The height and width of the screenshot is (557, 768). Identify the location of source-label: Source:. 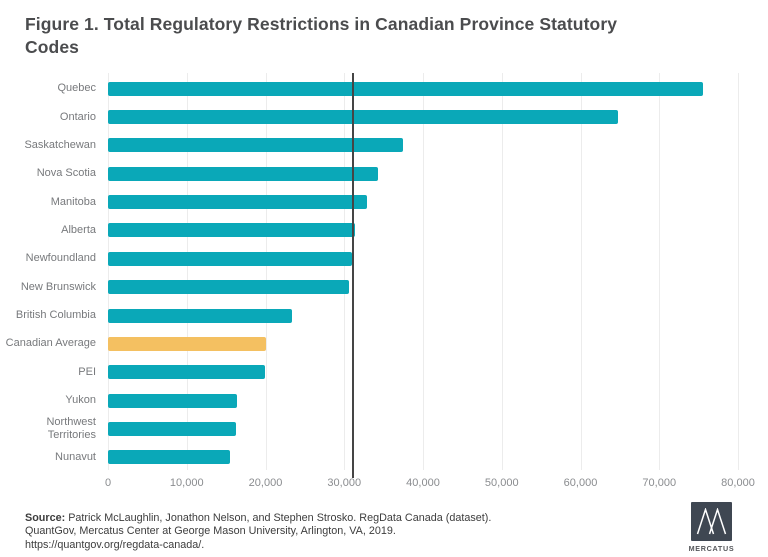
(45, 518).